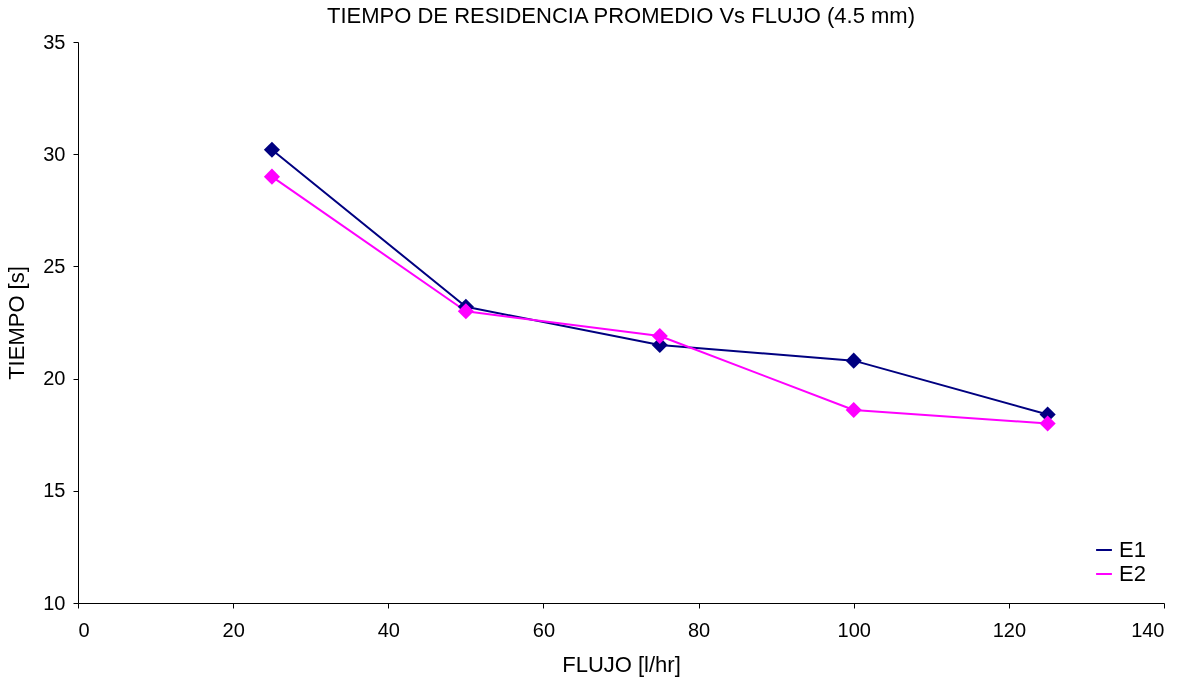 Image resolution: width=1188 pixels, height=692 pixels. I want to click on x-tick-label: 80, so click(699, 629).